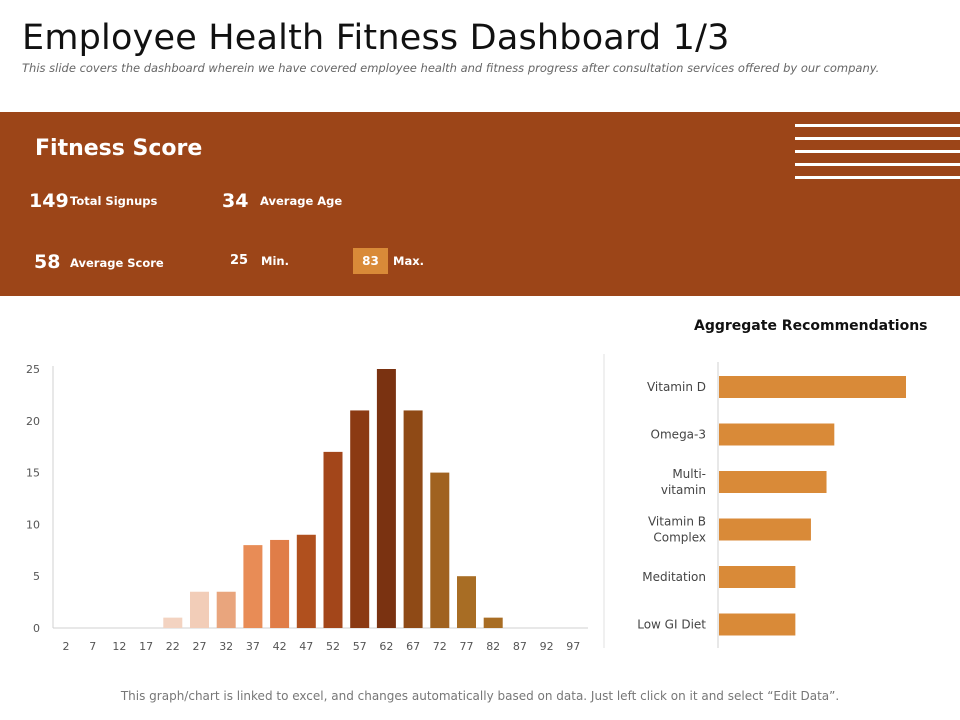 This screenshot has height=720, width=960. I want to click on max-score-label: Max., so click(408, 261).